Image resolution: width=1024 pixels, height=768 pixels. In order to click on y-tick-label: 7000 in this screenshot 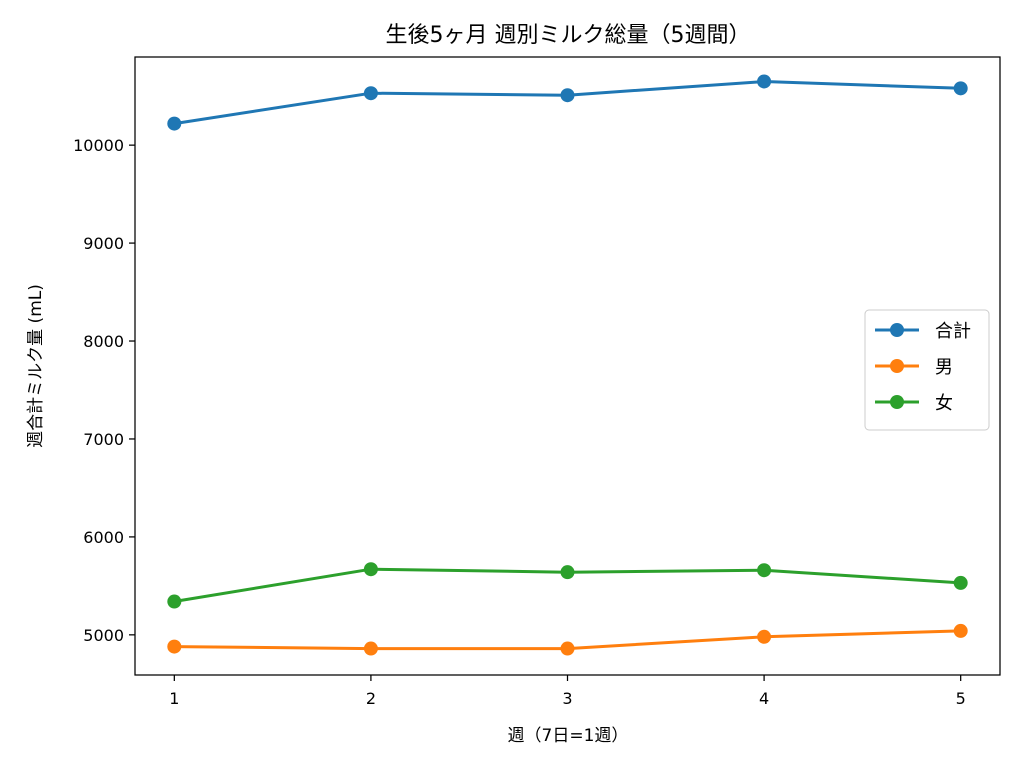, I will do `click(103, 439)`.